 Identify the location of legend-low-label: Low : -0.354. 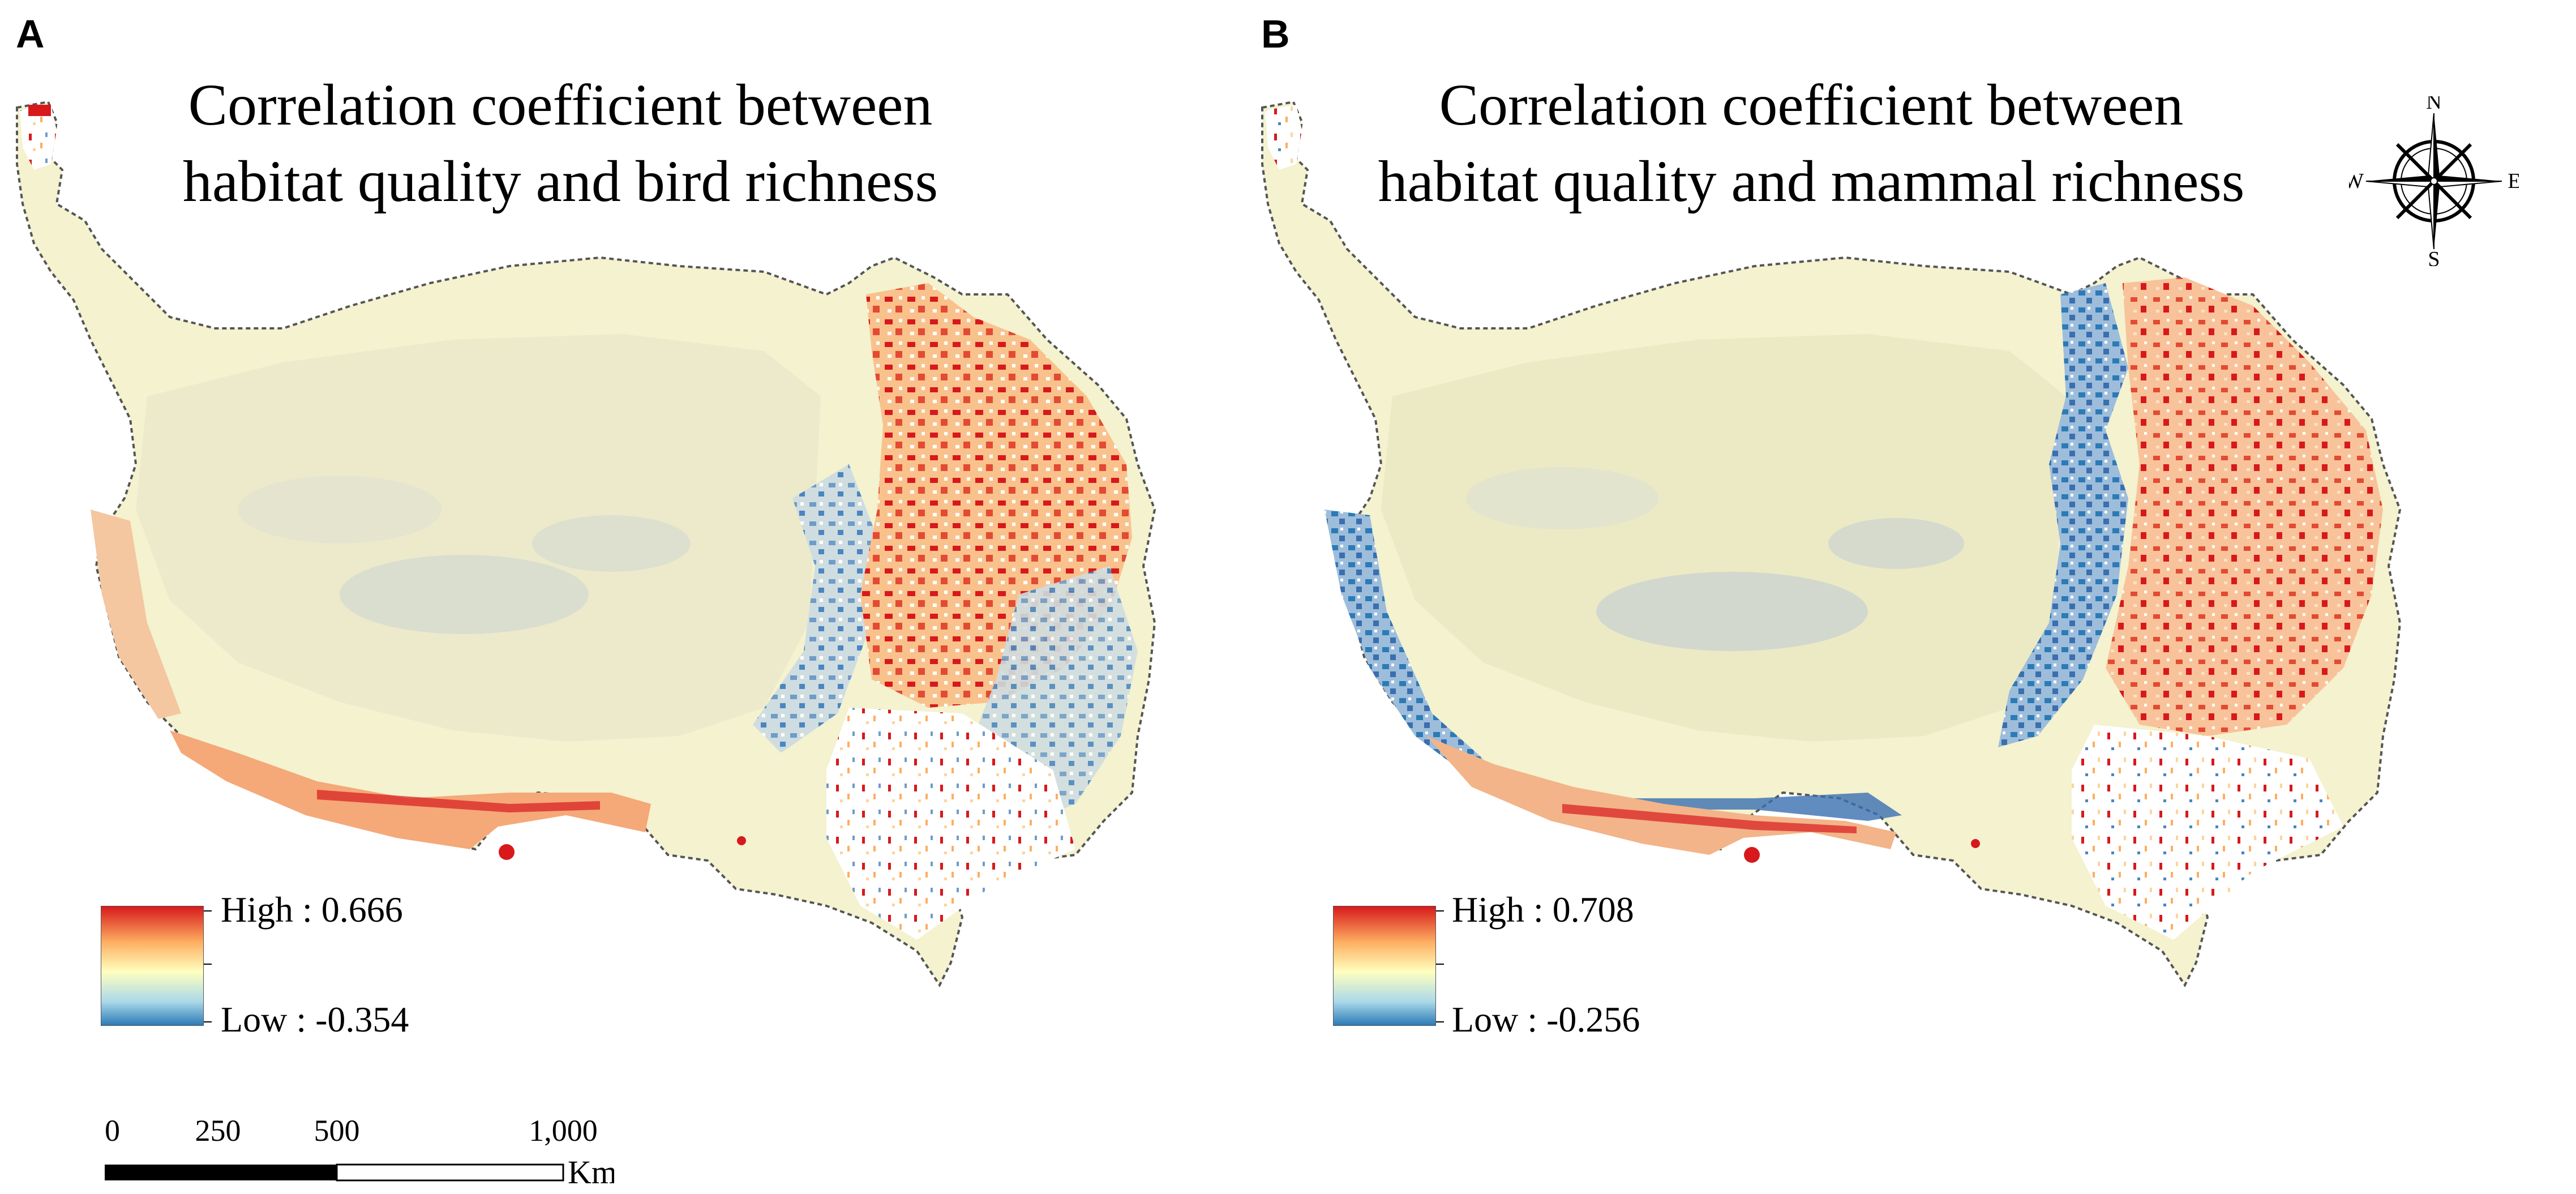
(315, 1019).